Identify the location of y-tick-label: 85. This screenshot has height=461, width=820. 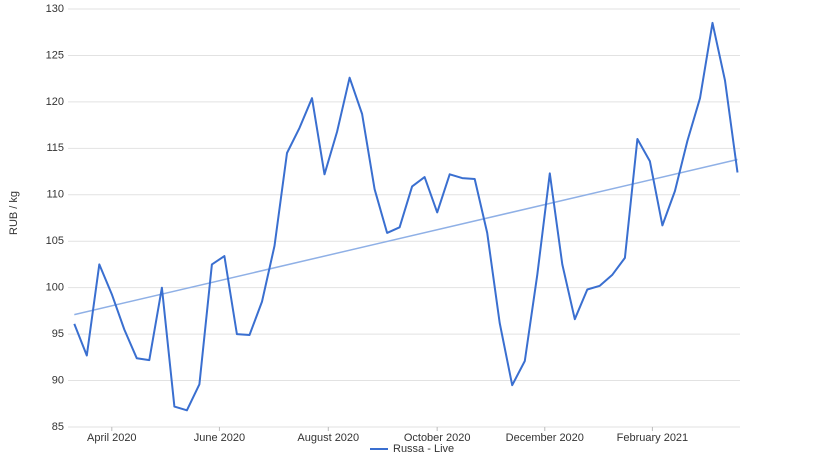
(58, 427).